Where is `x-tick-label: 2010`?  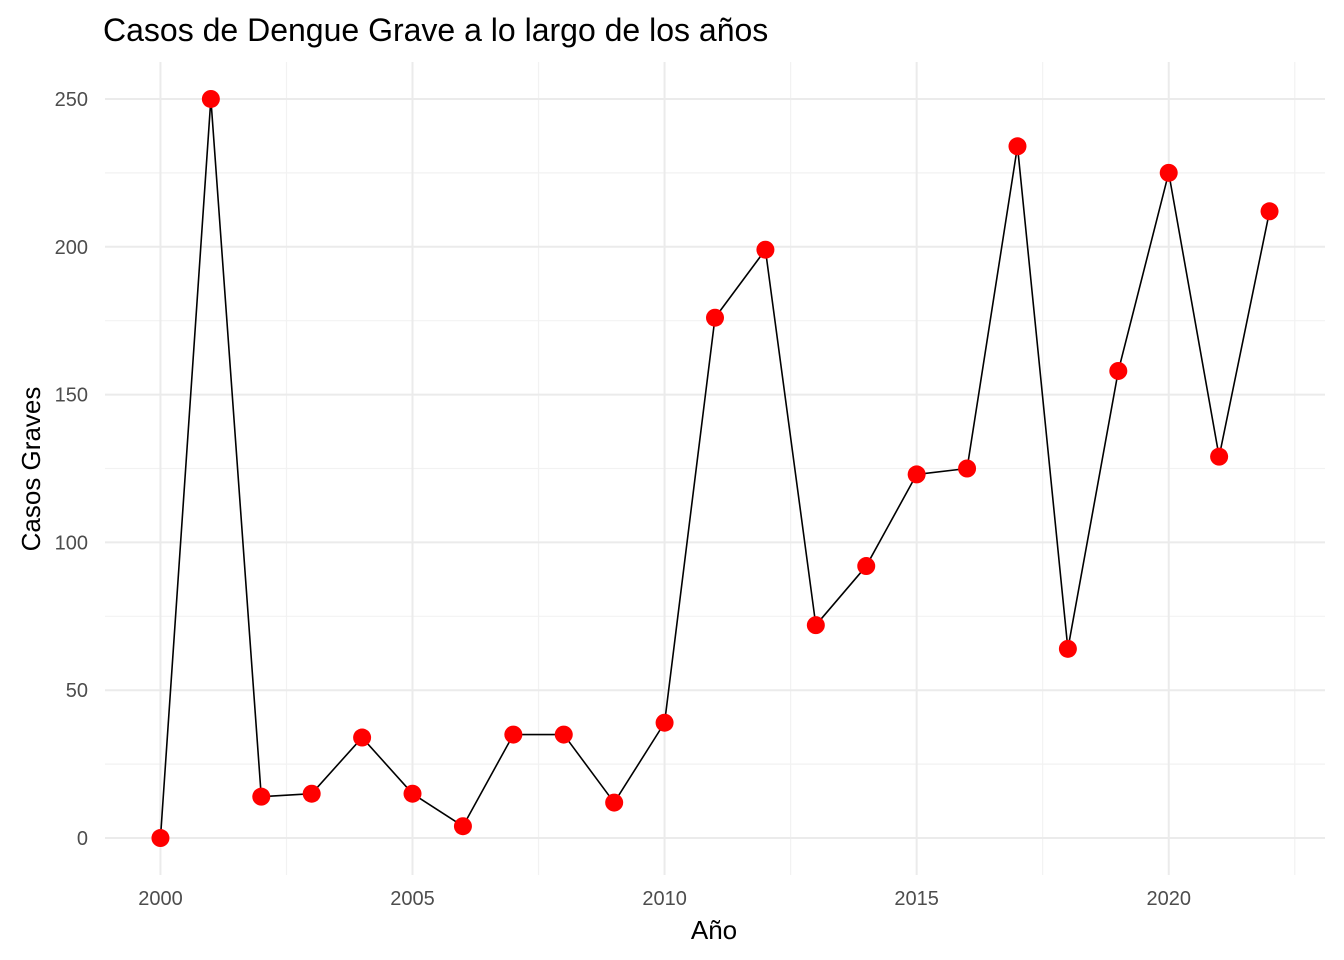 x-tick-label: 2010 is located at coordinates (664, 899).